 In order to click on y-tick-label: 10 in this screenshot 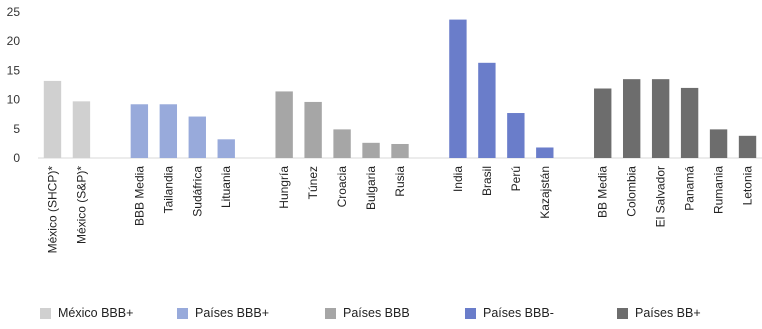, I will do `click(14, 100)`.